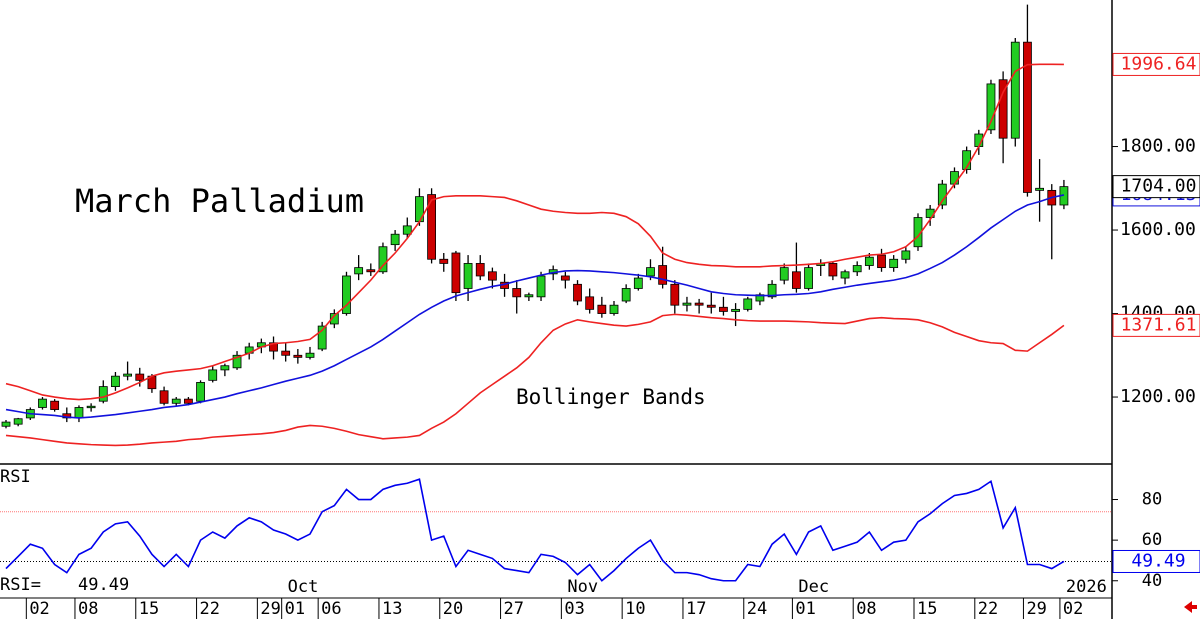 The image size is (1200, 619). What do you see at coordinates (453, 609) in the screenshot?
I see `x-tick-label: 20` at bounding box center [453, 609].